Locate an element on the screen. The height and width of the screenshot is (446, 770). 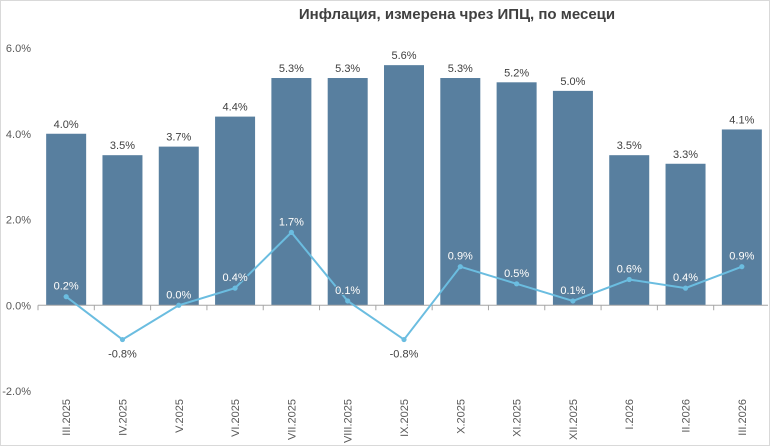
x-tick-label: VIII.2025 is located at coordinates (349, 421).